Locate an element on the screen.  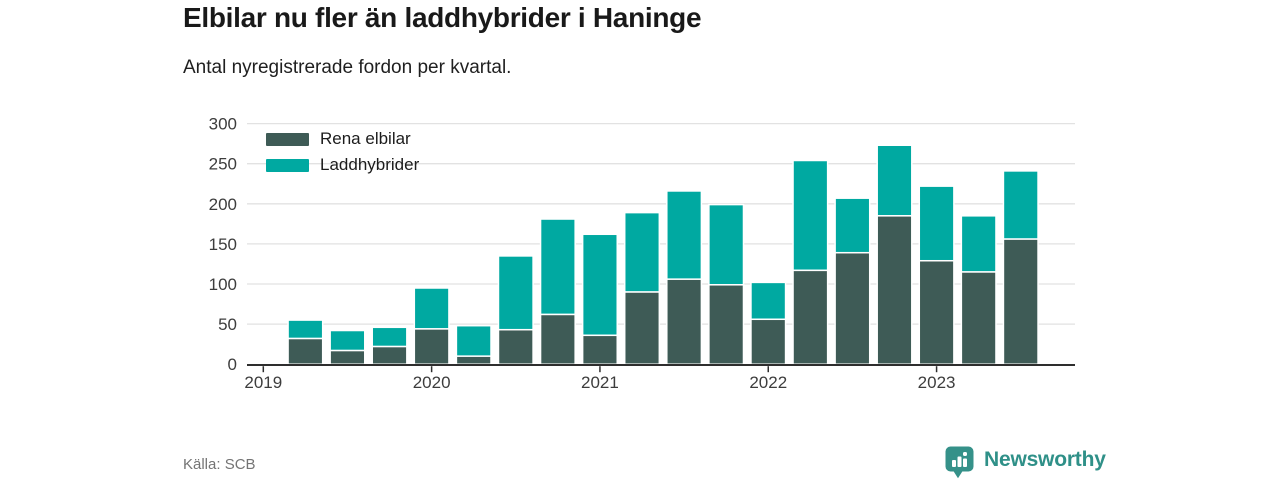
x-axis-label: 2020 is located at coordinates (432, 382).